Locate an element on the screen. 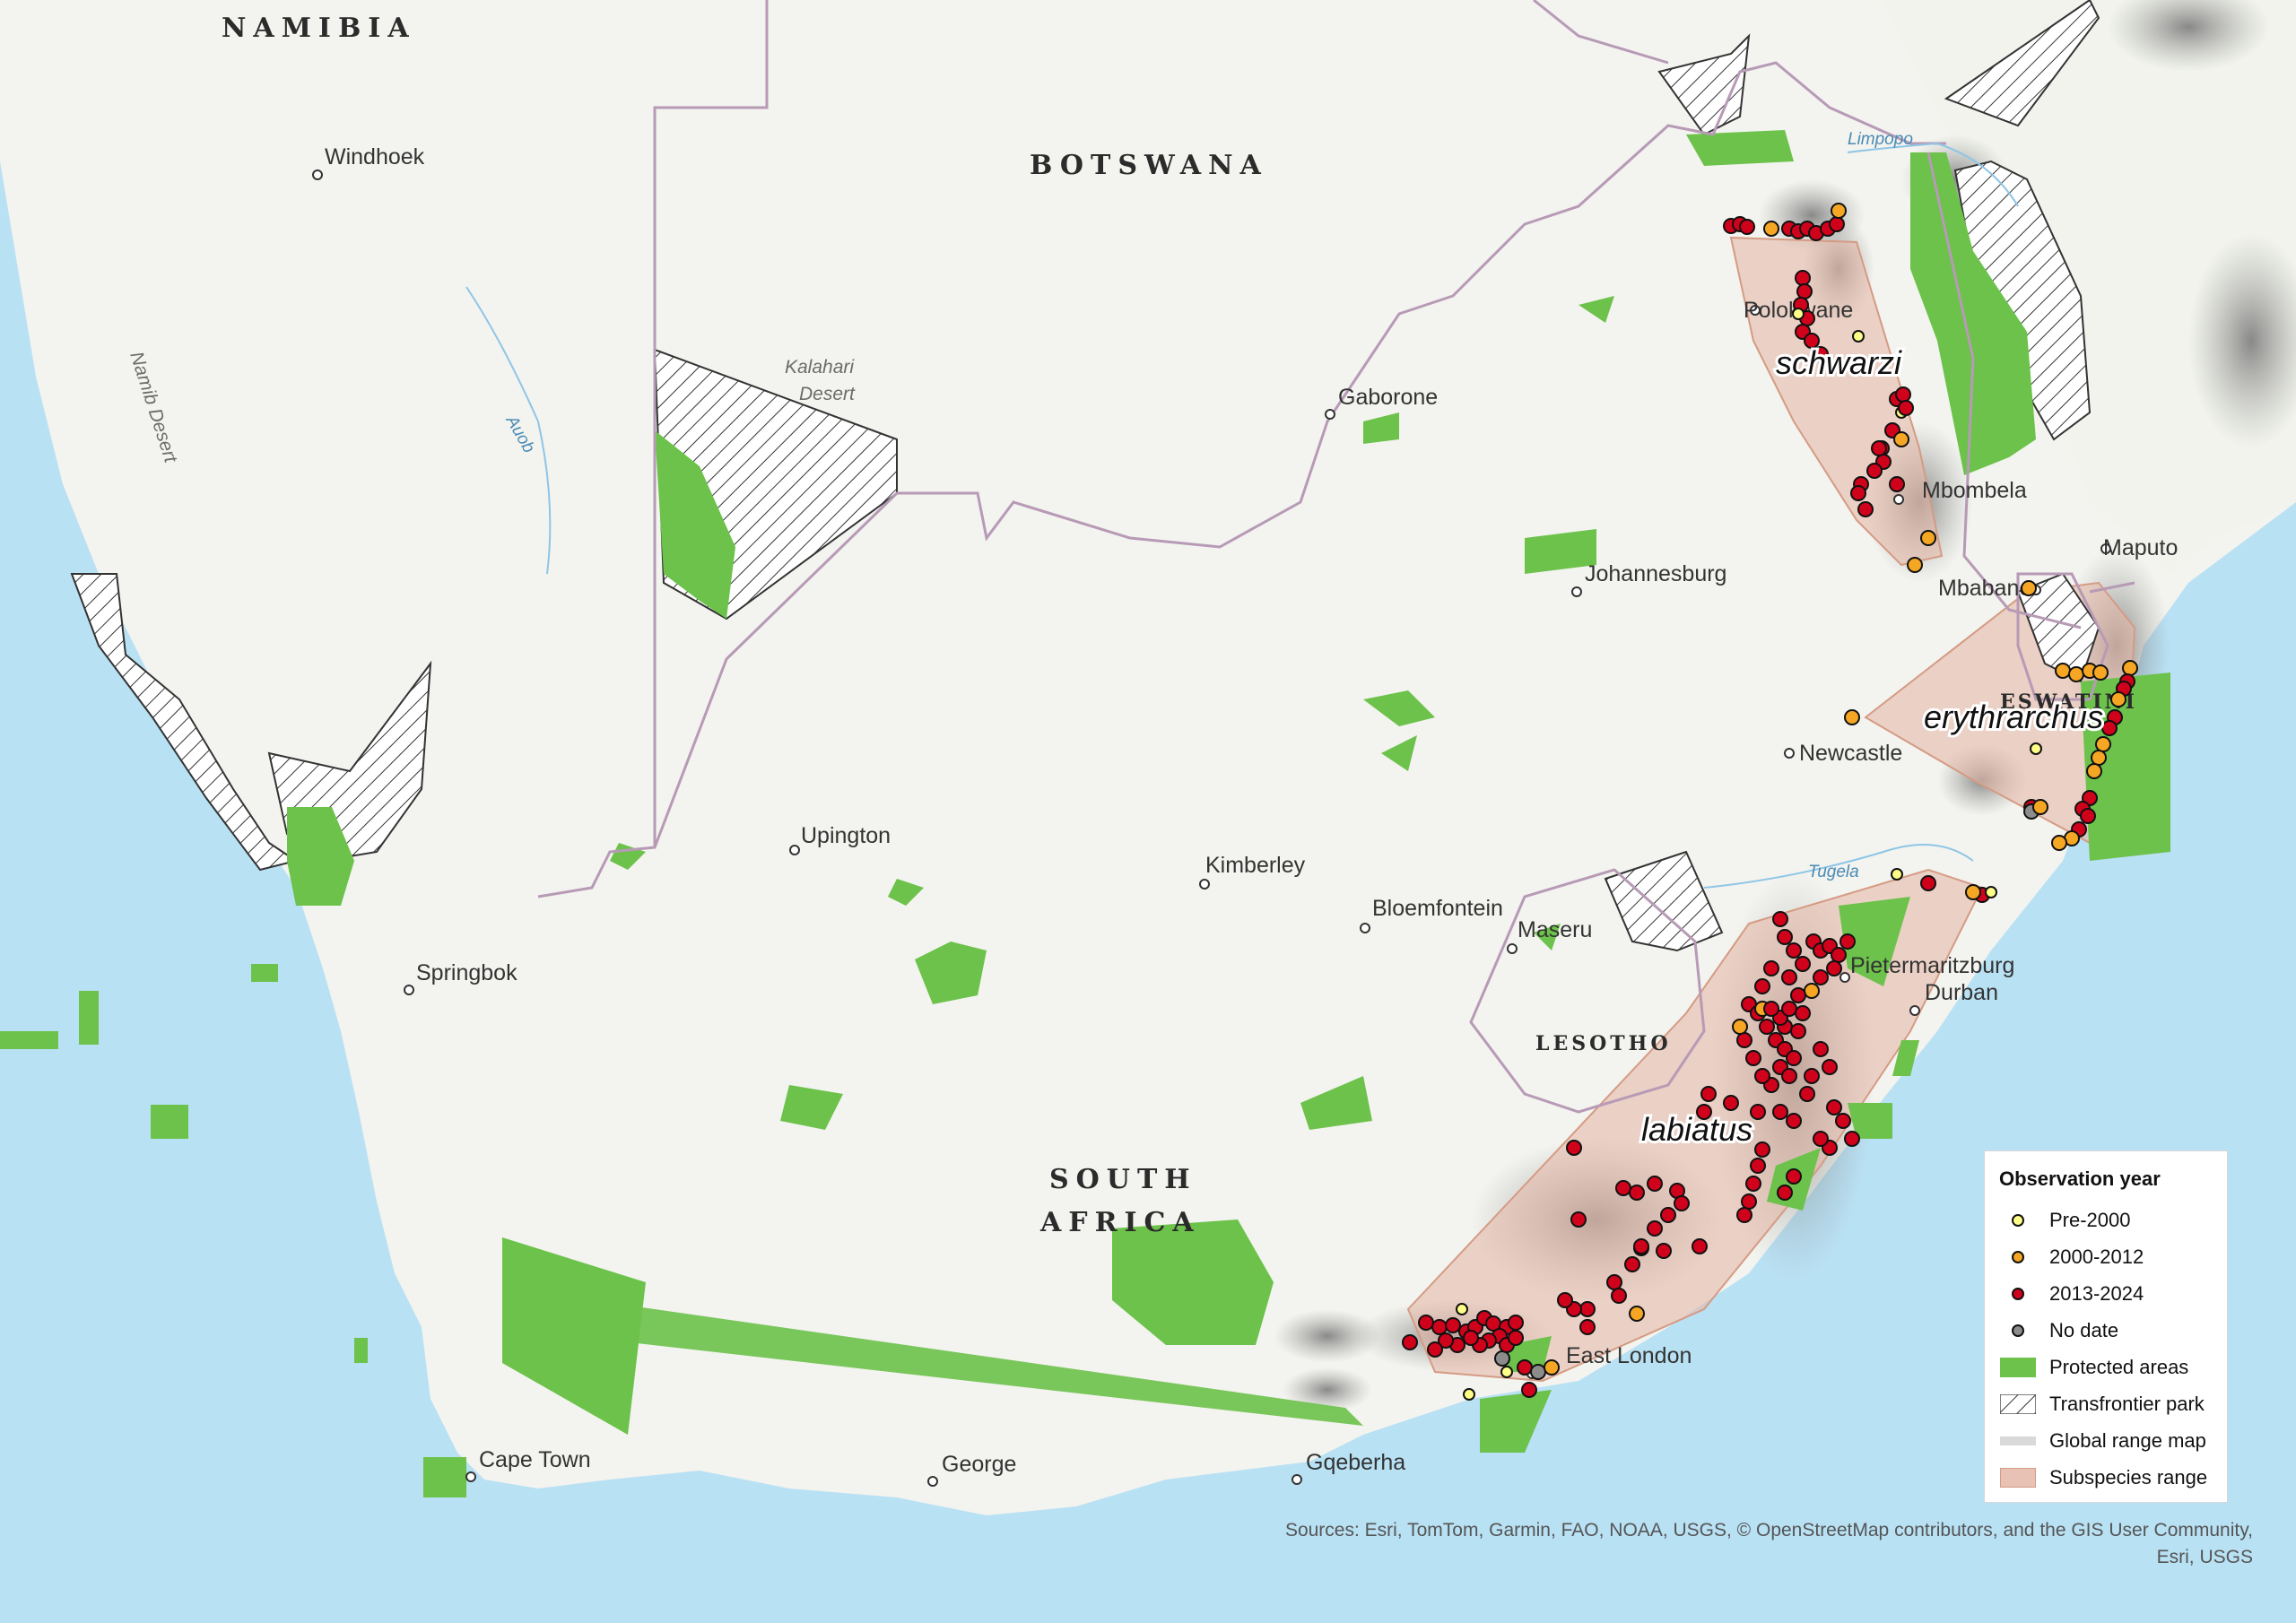 The height and width of the screenshot is (1623, 2296). city-durban: Durban is located at coordinates (1961, 992).